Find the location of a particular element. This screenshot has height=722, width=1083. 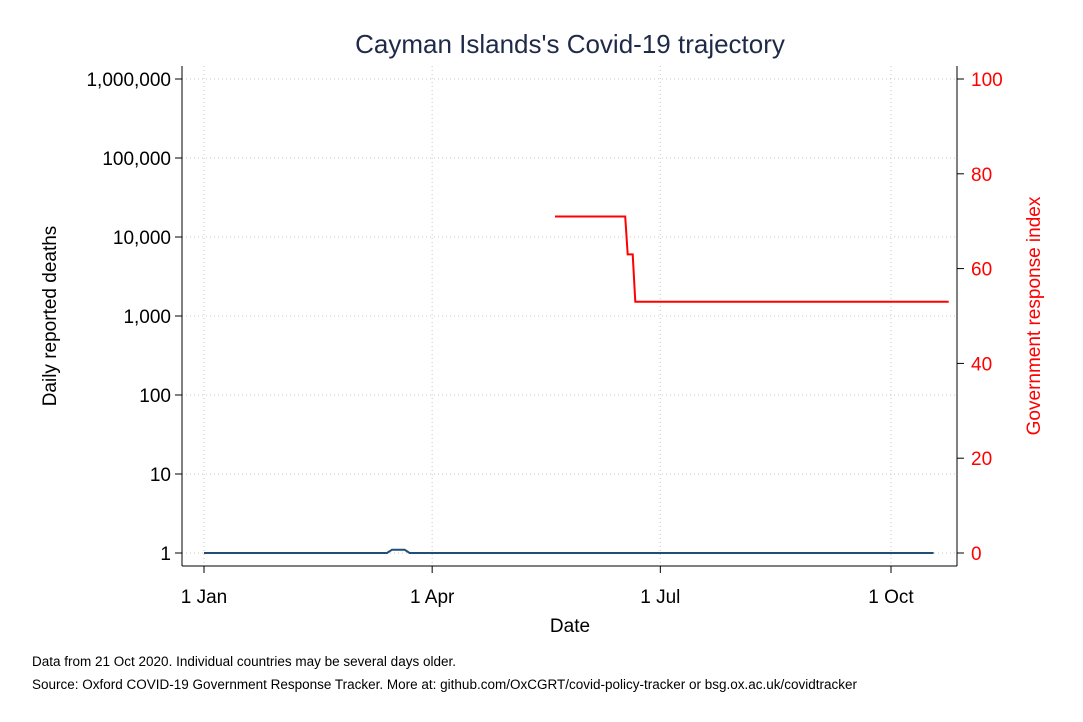

y-left-tick-label: 100 is located at coordinates (155, 396).